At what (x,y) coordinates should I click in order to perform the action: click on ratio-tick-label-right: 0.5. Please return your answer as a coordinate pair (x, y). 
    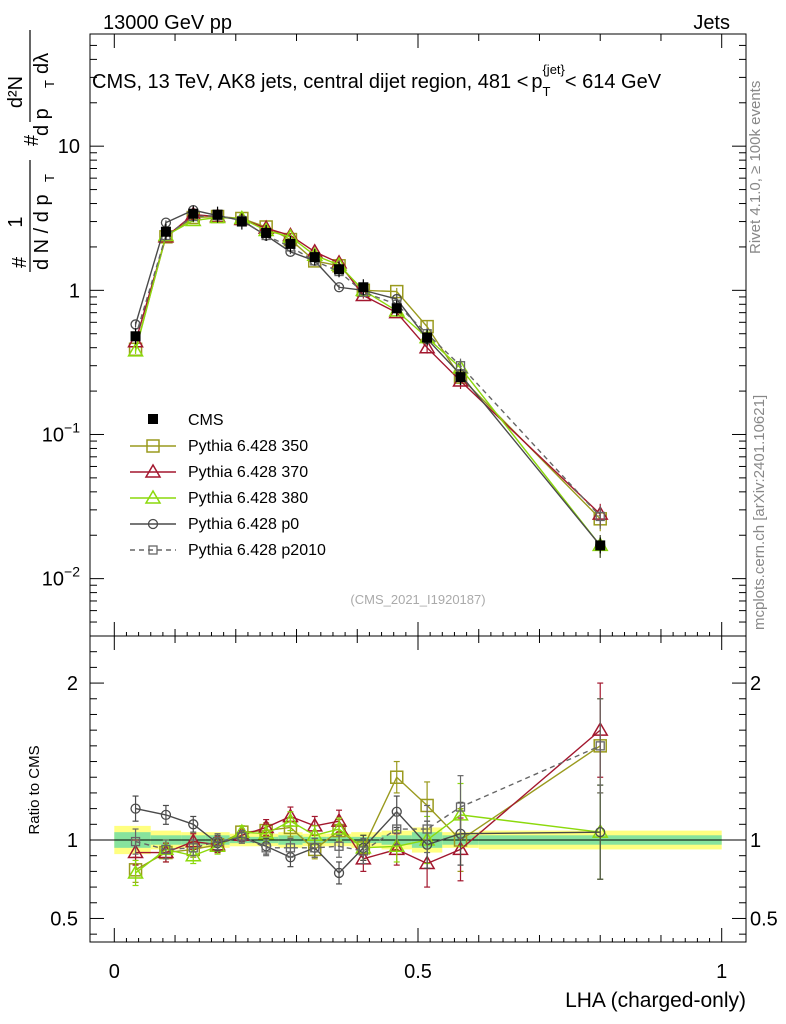
    Looking at the image, I should click on (764, 919).